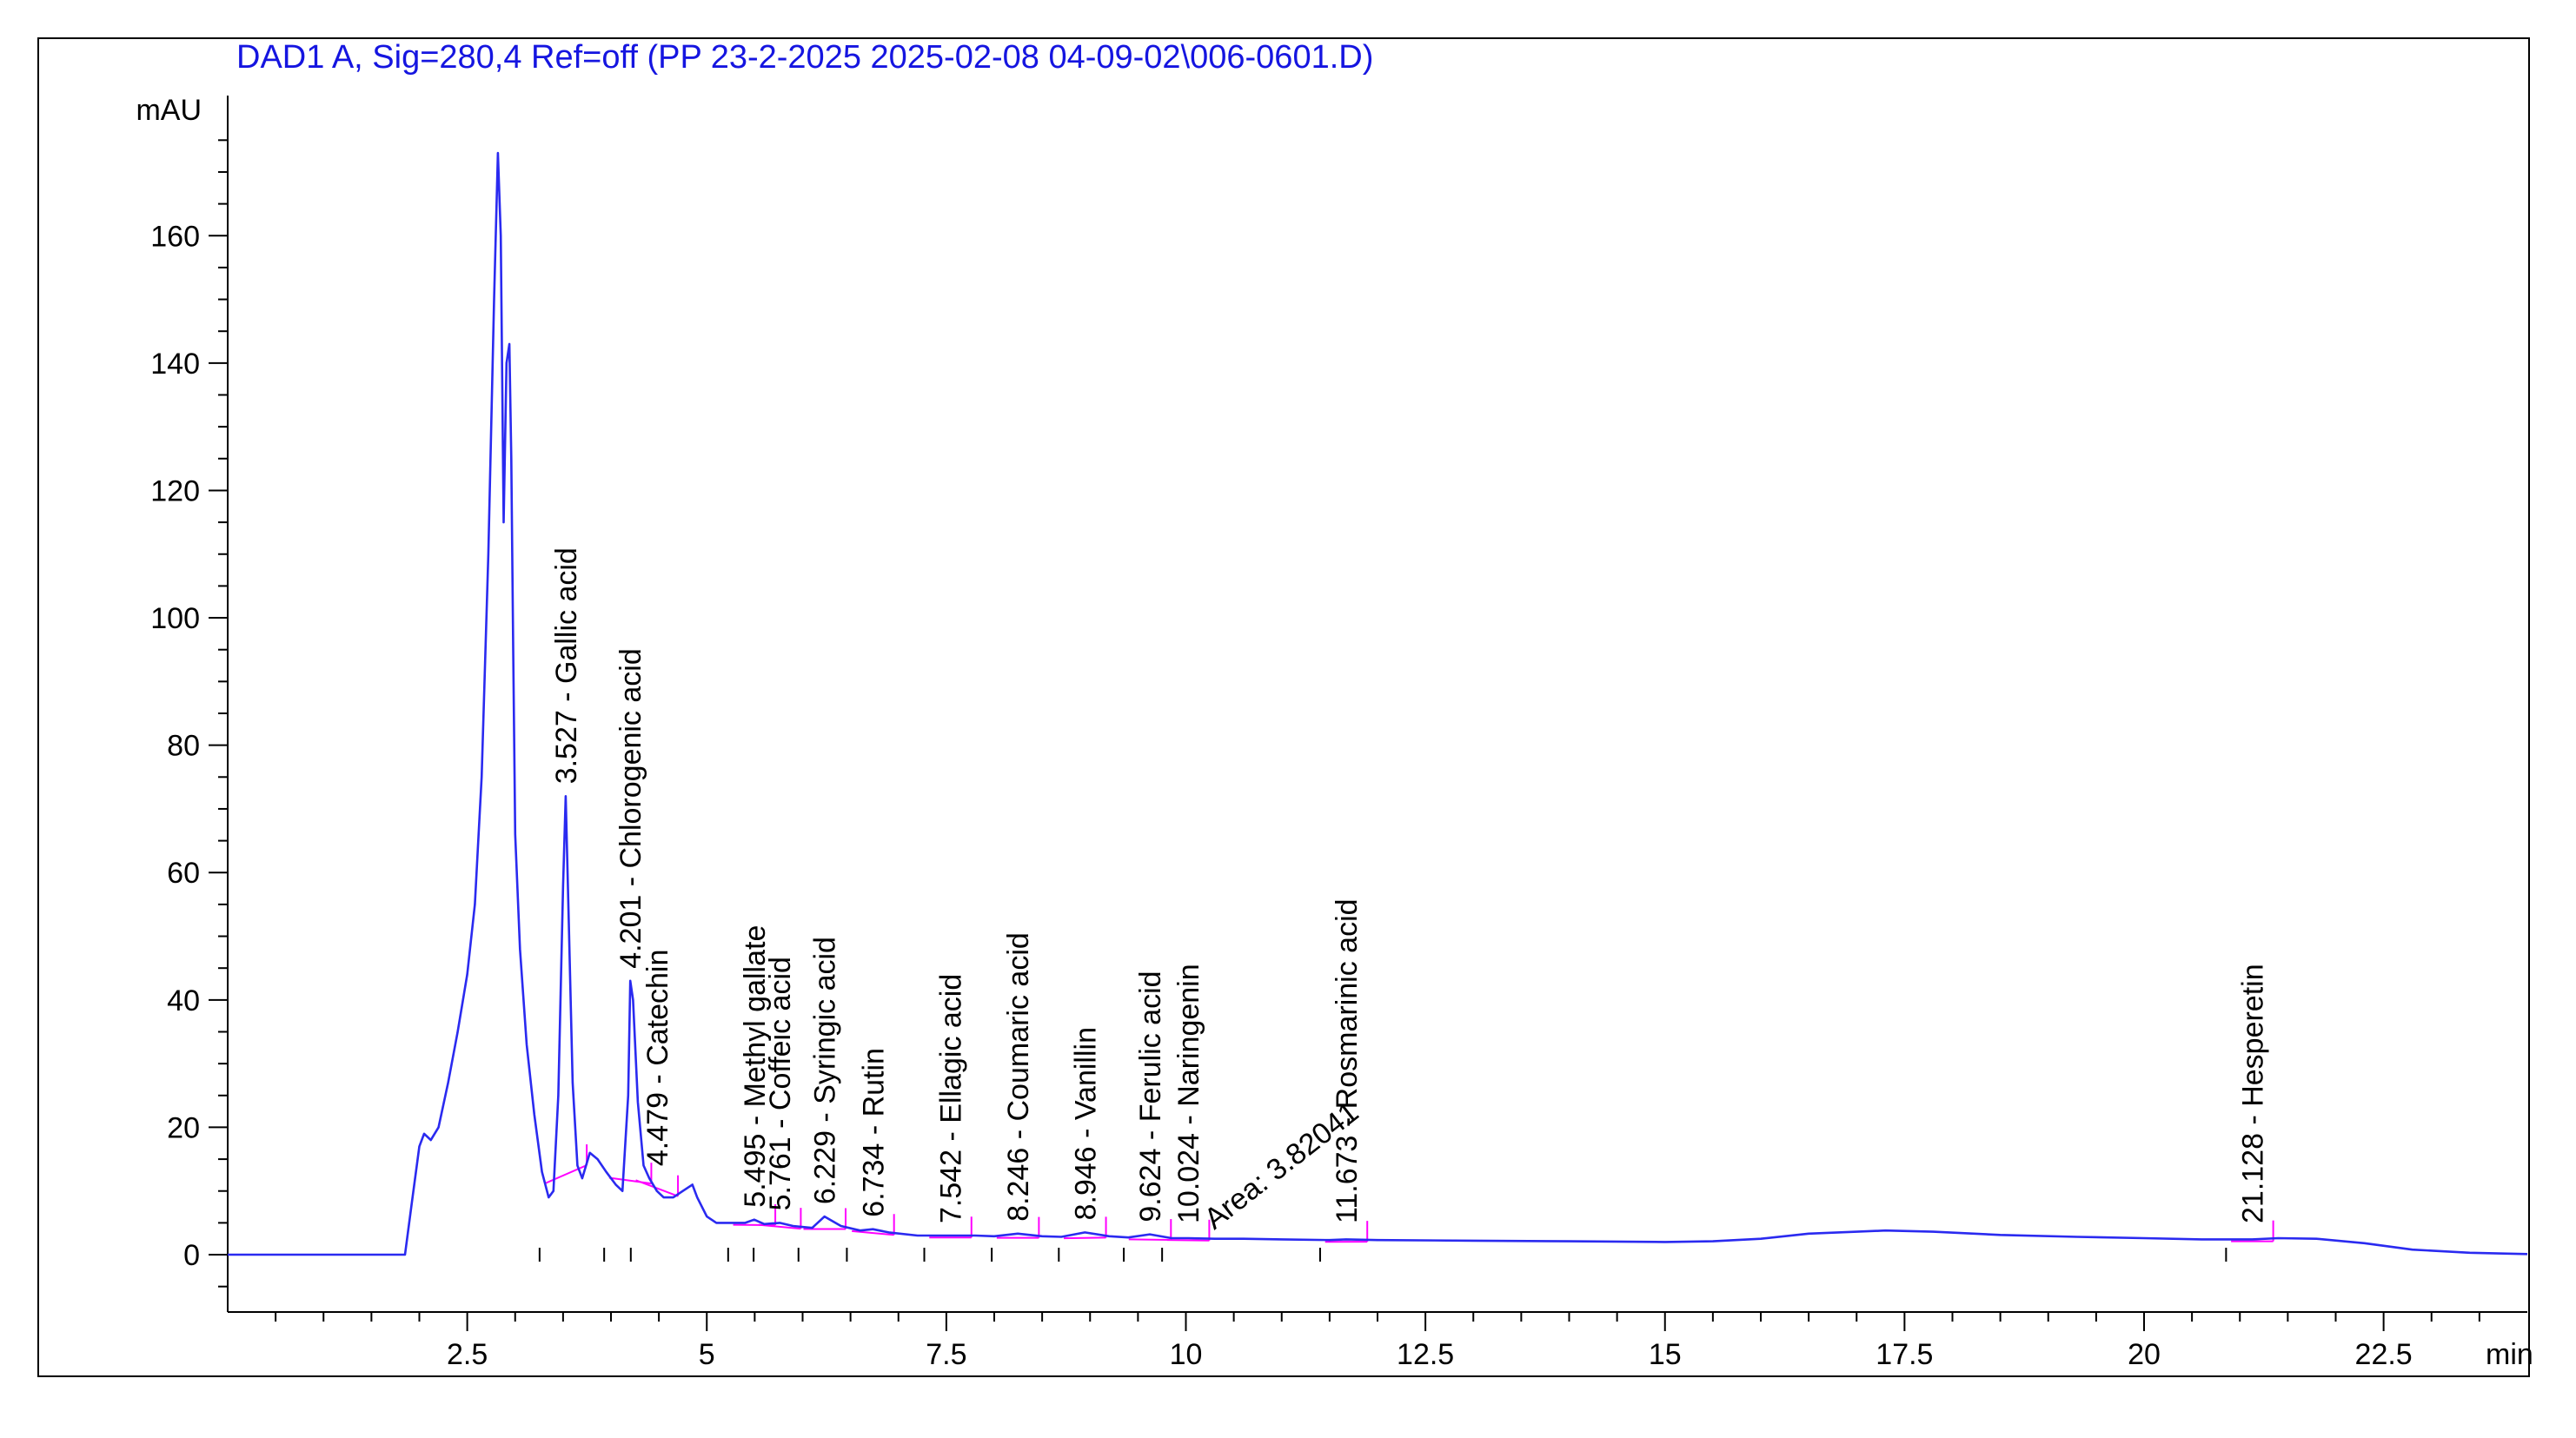 The width and height of the screenshot is (2576, 1438). What do you see at coordinates (657, 1058) in the screenshot?
I see `peak-label: 4.479 - Catechin` at bounding box center [657, 1058].